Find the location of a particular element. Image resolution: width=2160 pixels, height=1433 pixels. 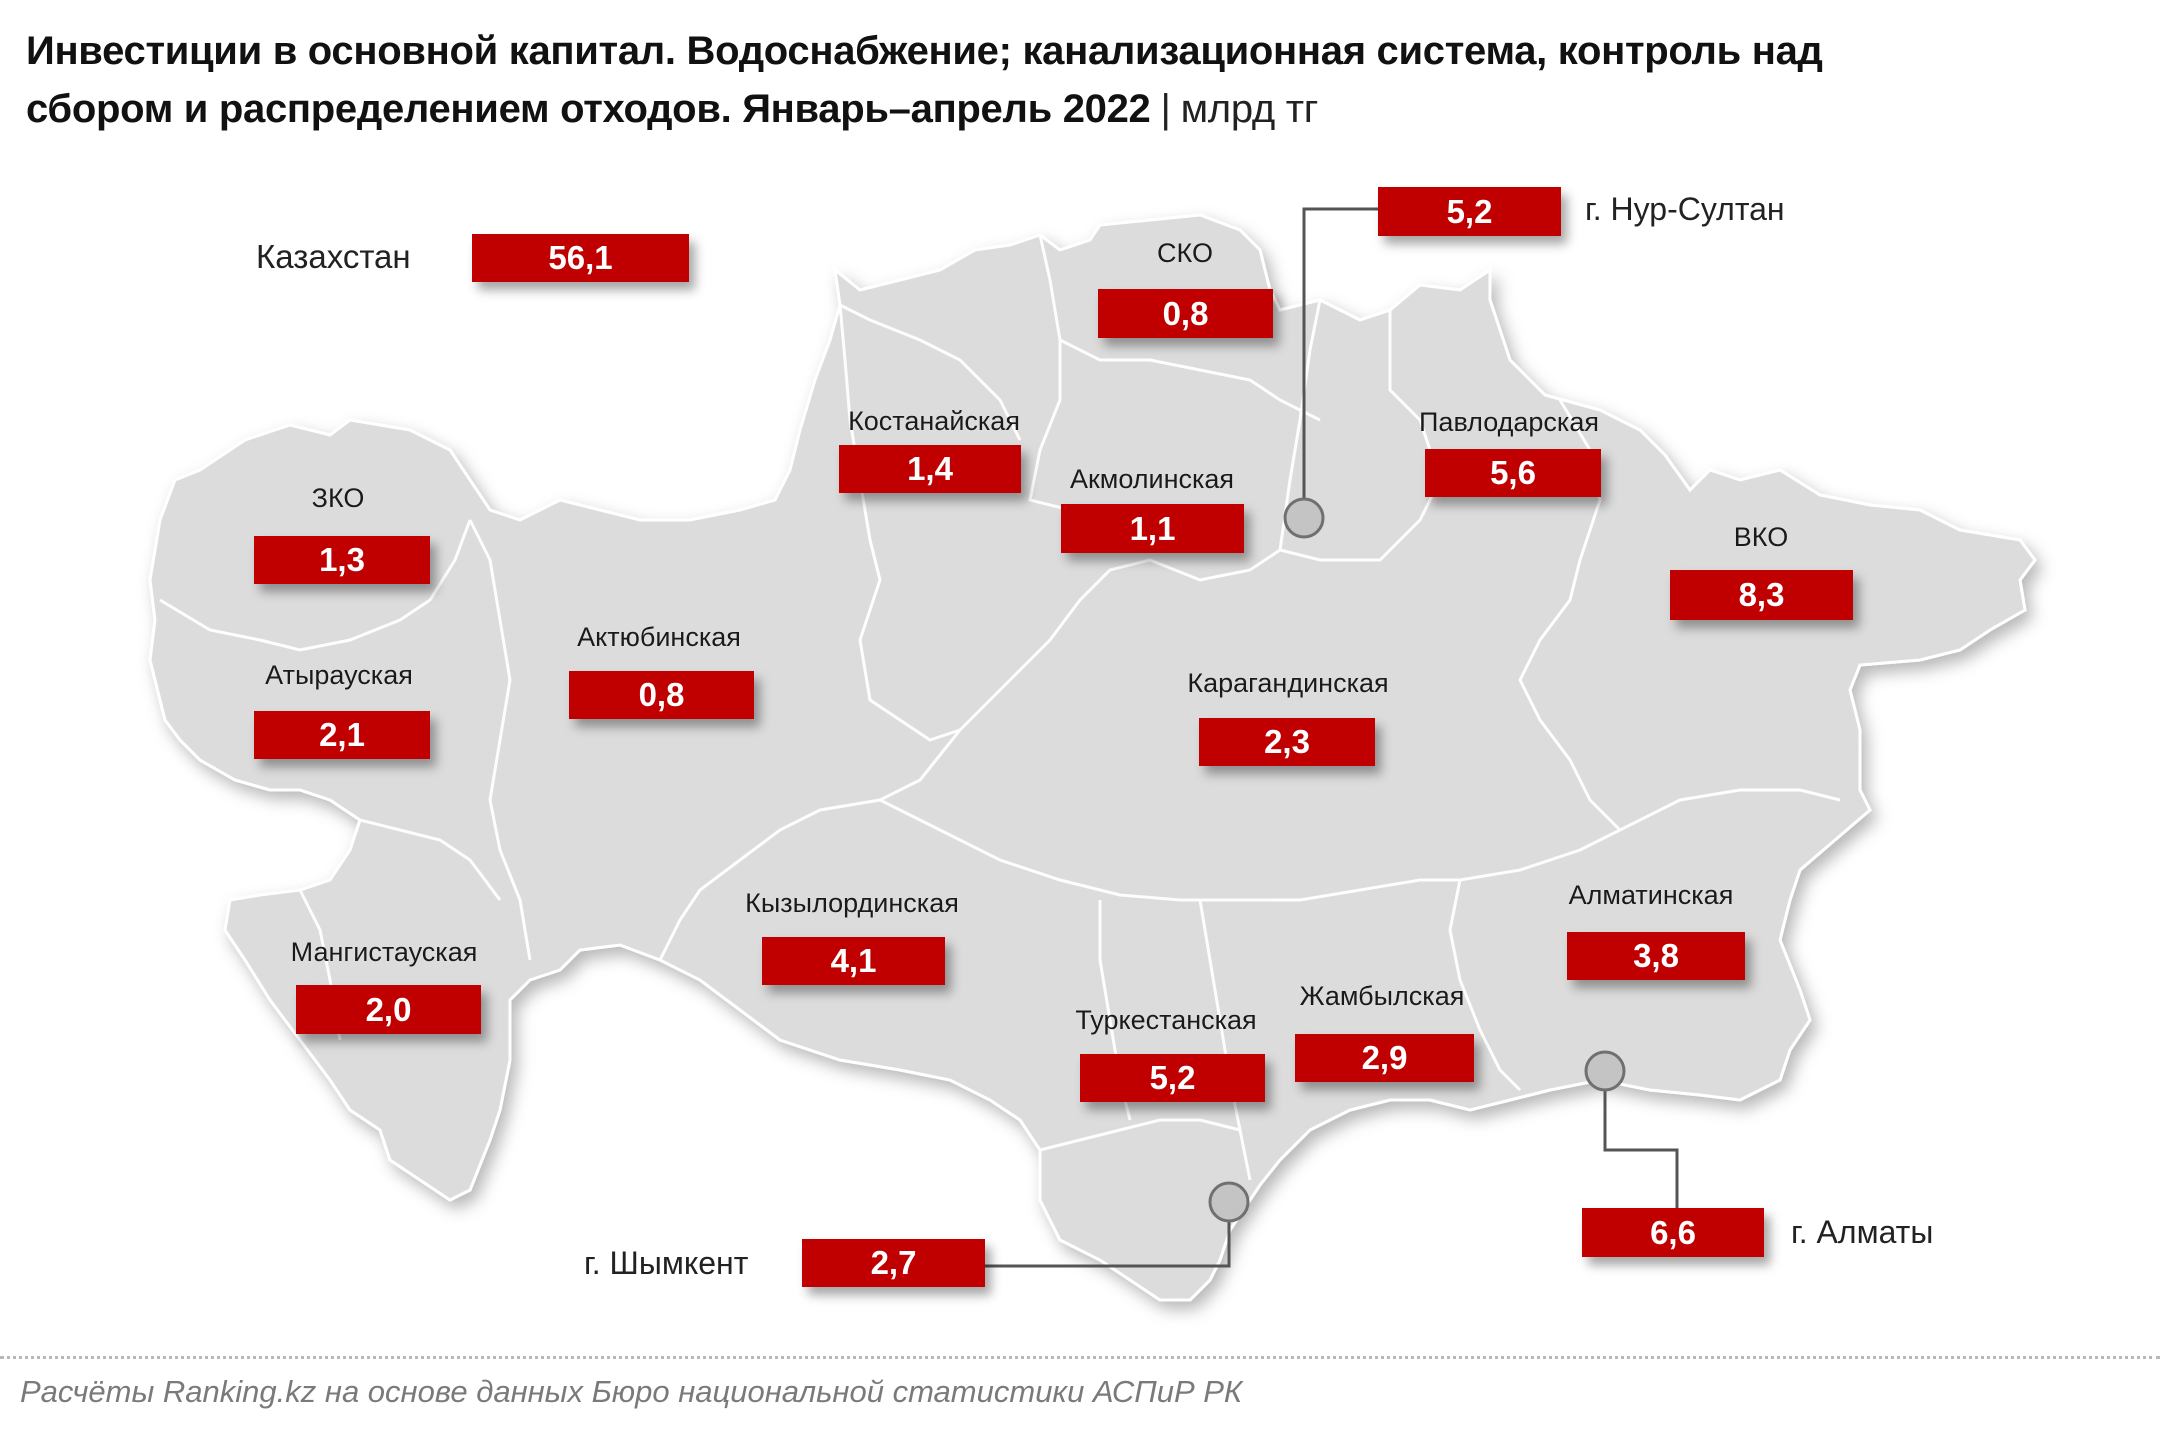

footer-divider is located at coordinates (1080, 1357).